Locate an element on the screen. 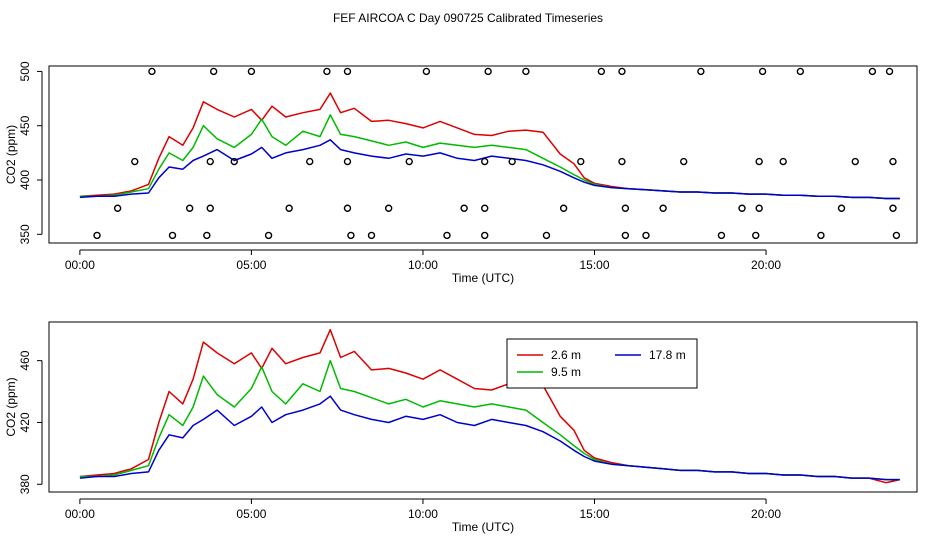 The height and width of the screenshot is (540, 936). legend-label: 9.5 m is located at coordinates (566, 372).